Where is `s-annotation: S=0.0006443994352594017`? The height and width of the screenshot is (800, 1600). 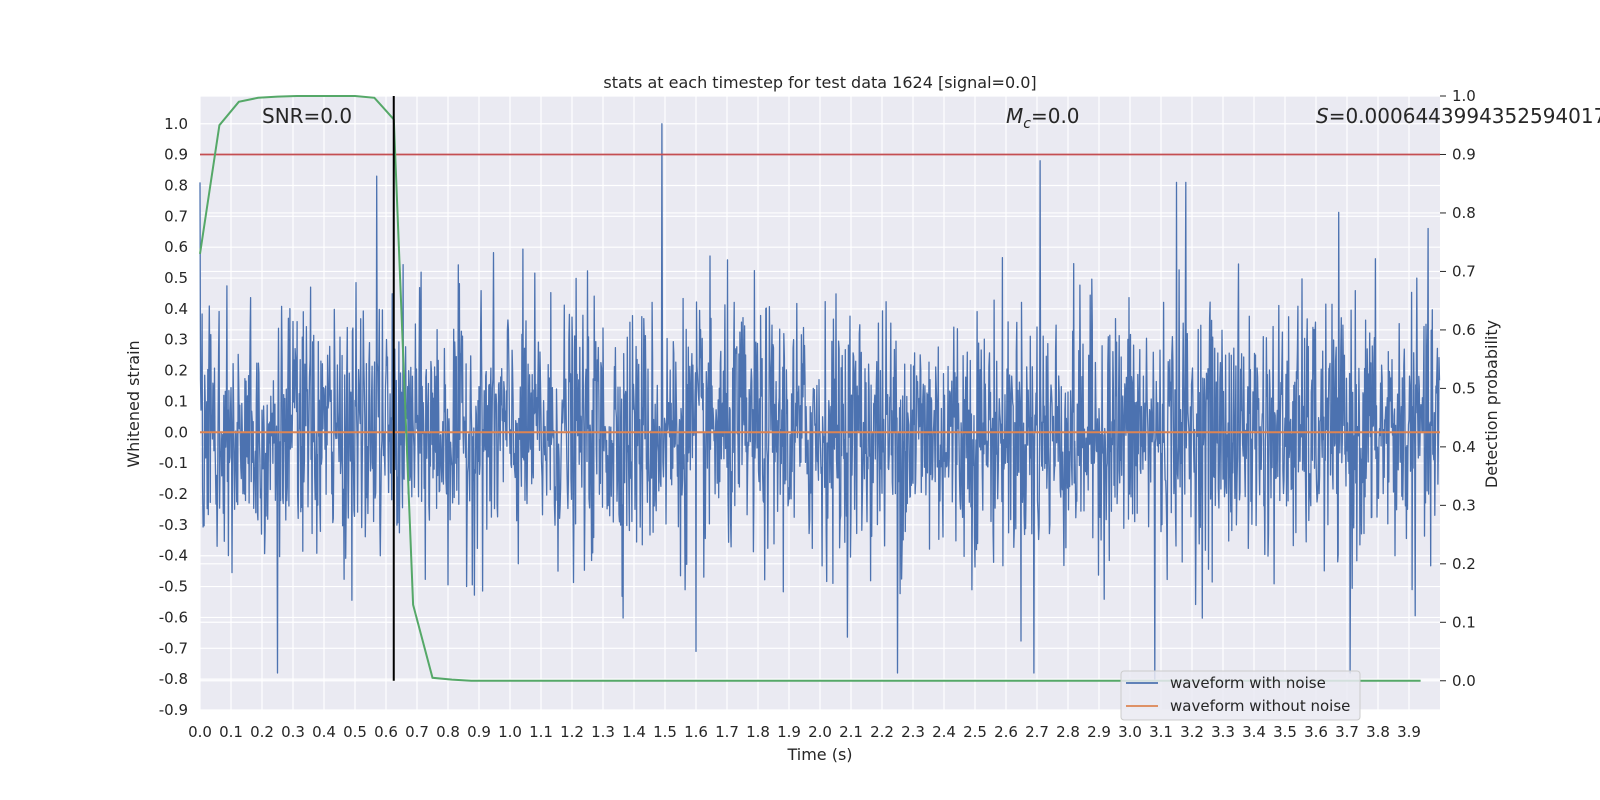
s-annotation: S=0.0006443994352594017 is located at coordinates (1458, 116).